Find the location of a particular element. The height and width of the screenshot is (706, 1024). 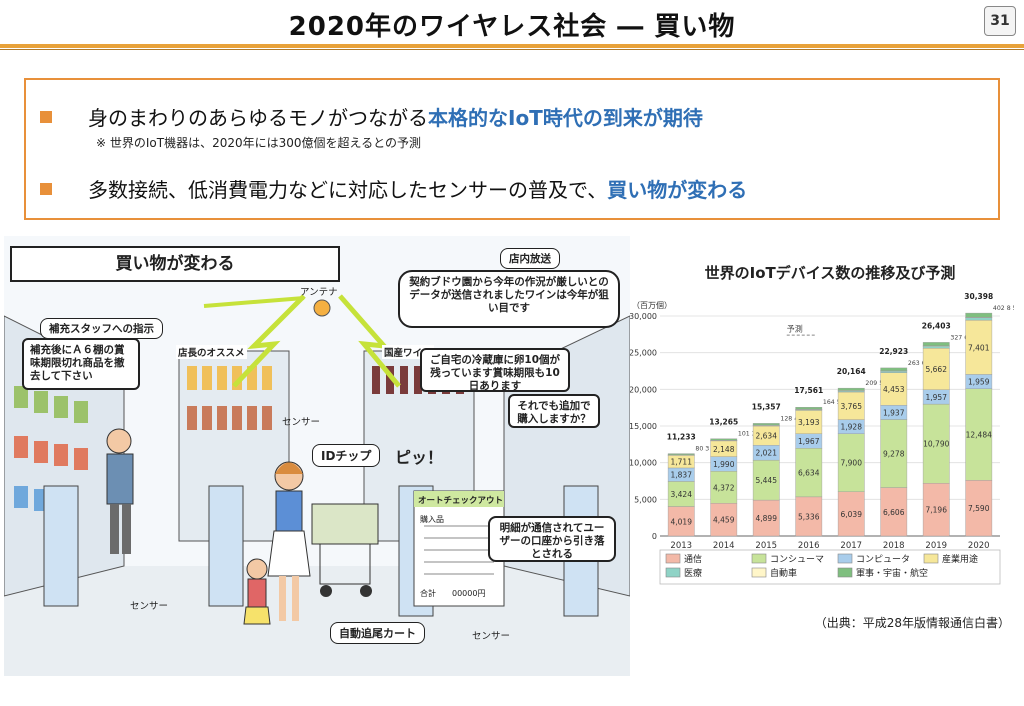

billing-message-bubble: 明細が通信されてユーザーの口座から引き落とされる is located at coordinates (552, 539).